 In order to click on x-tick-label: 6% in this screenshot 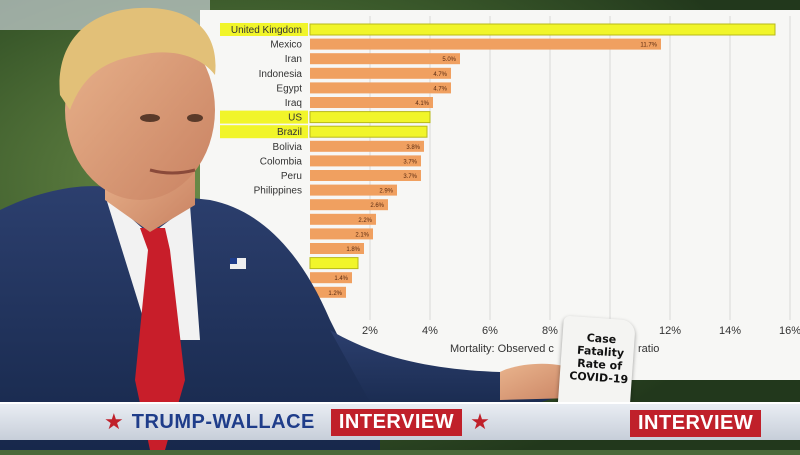, I will do `click(490, 331)`.